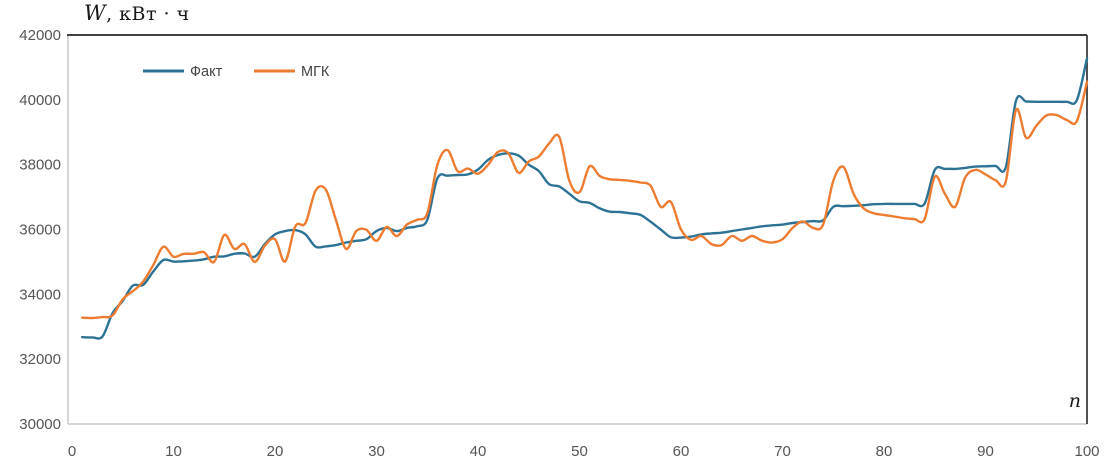  I want to click on y-tick-label: 38000, so click(40, 165).